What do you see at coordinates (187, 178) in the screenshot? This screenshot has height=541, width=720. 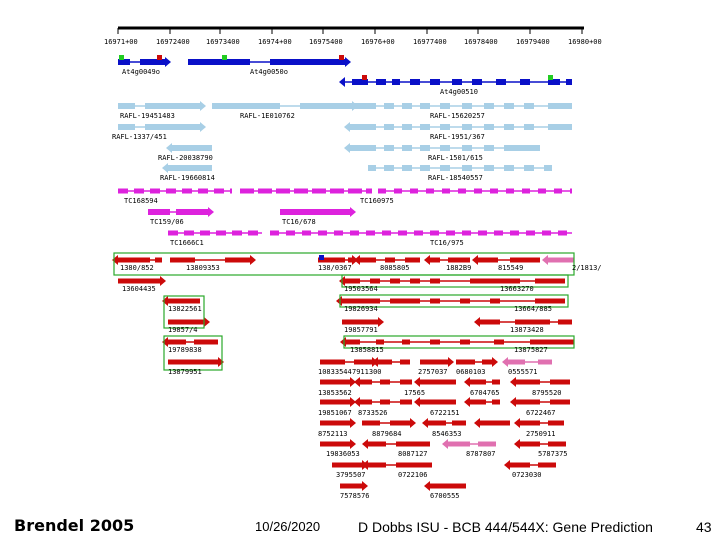 I see `track-label: RAFL-19660814` at bounding box center [187, 178].